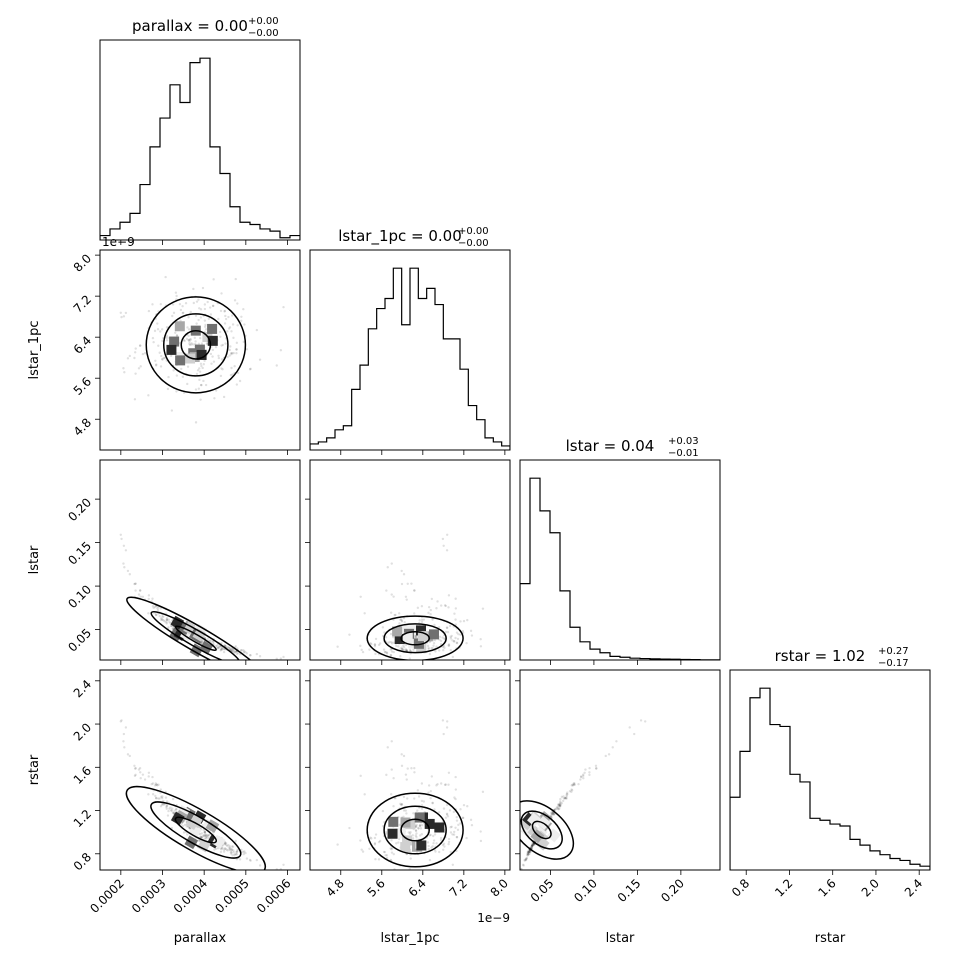  What do you see at coordinates (893, 651) in the screenshot?
I see `title-sup-rstar: +0.27` at bounding box center [893, 651].